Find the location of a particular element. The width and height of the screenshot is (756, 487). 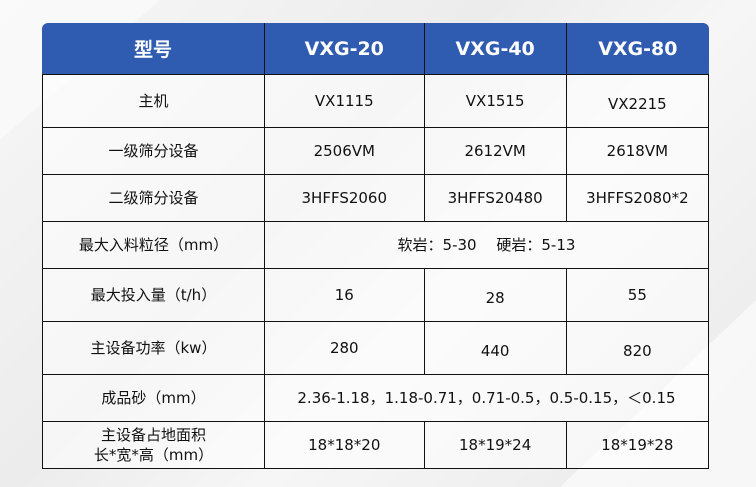

table-row: 一级筛分设备 2506VM 2612VM 2618VM is located at coordinates (375, 151).